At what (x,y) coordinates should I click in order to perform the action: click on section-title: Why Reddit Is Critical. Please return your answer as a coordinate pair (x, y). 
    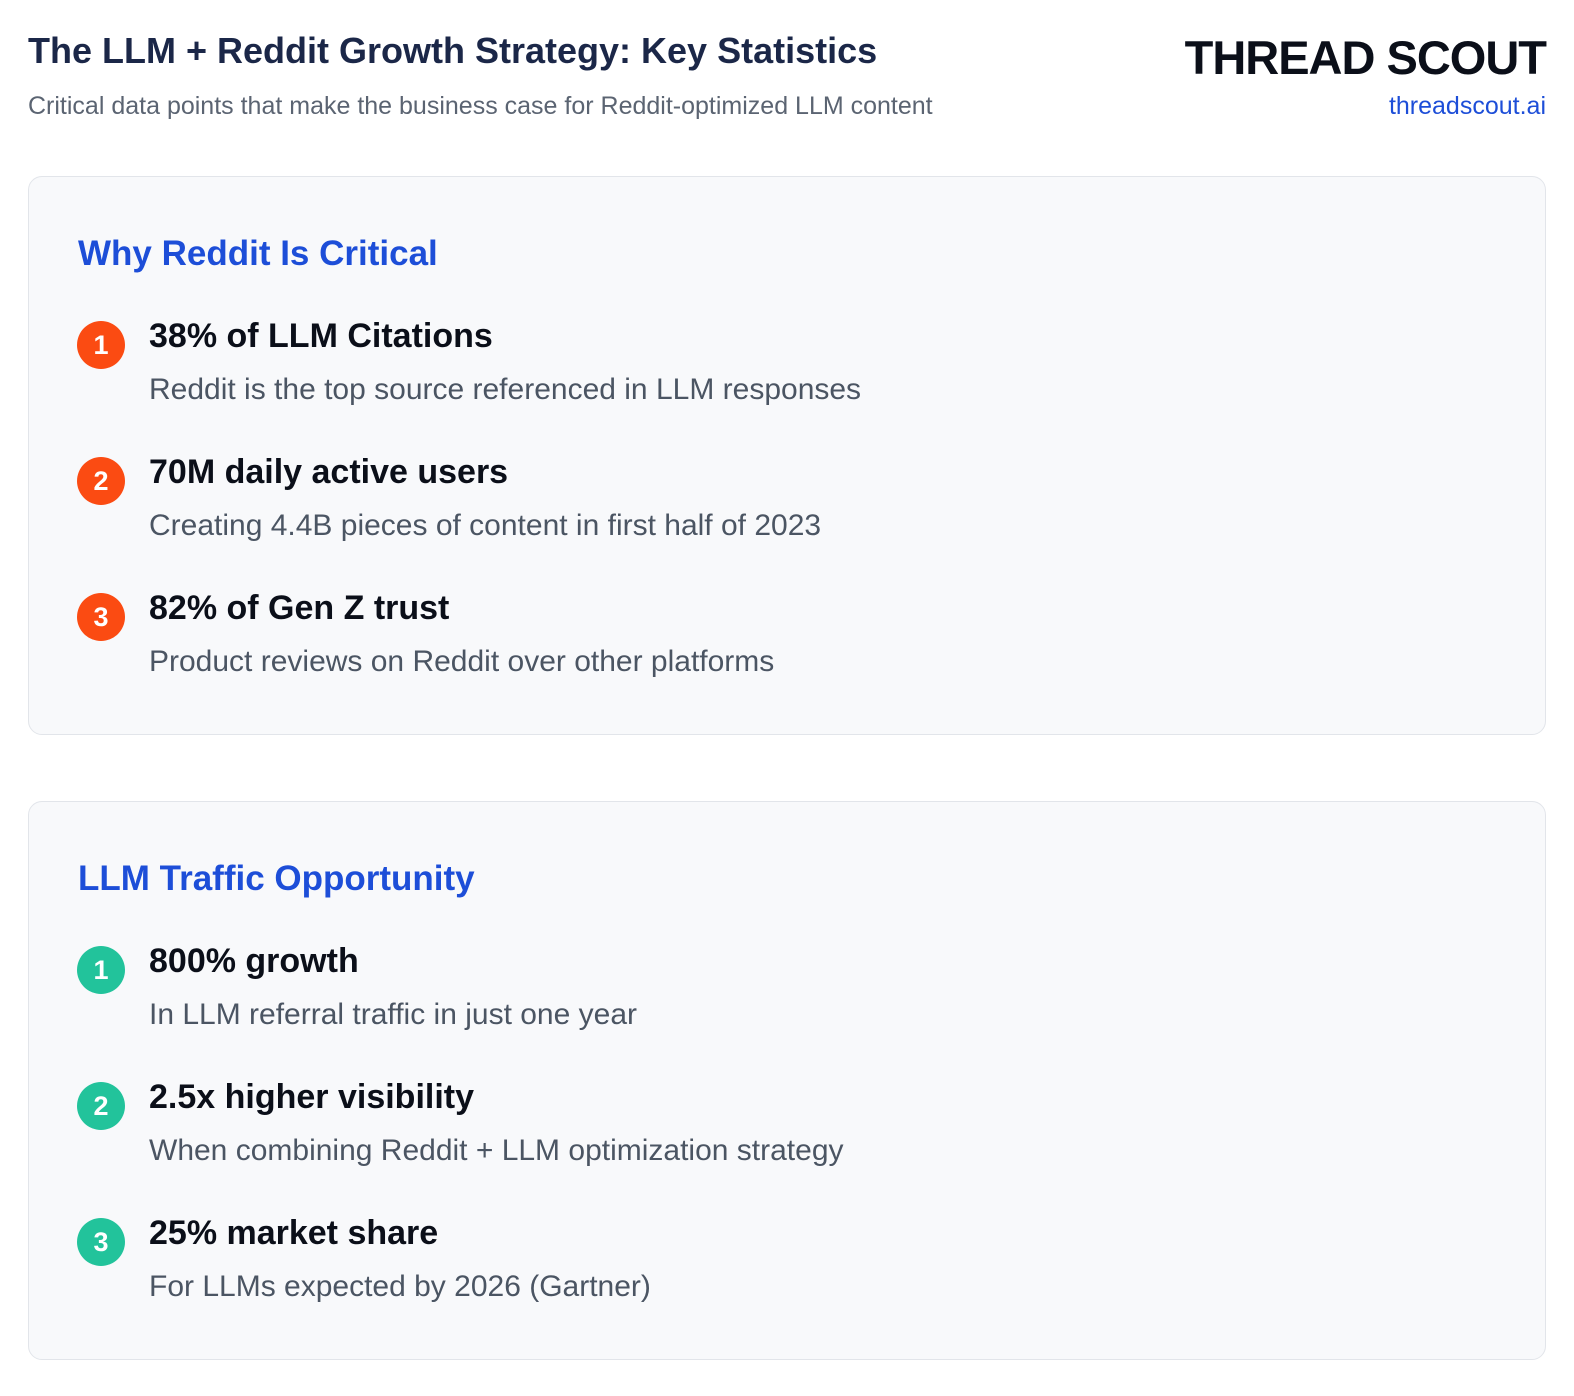
    Looking at the image, I should click on (258, 253).